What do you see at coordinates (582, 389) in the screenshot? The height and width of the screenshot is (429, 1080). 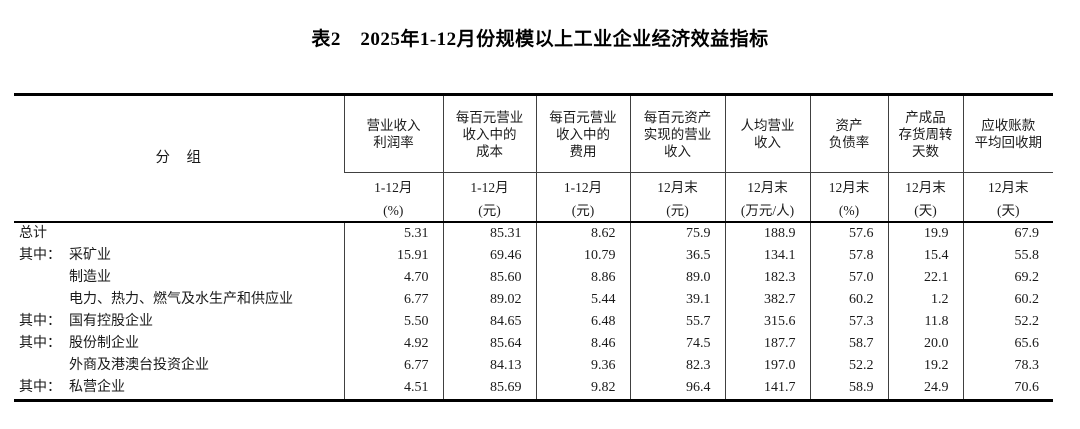 I see `value-cell: 9.82` at bounding box center [582, 389].